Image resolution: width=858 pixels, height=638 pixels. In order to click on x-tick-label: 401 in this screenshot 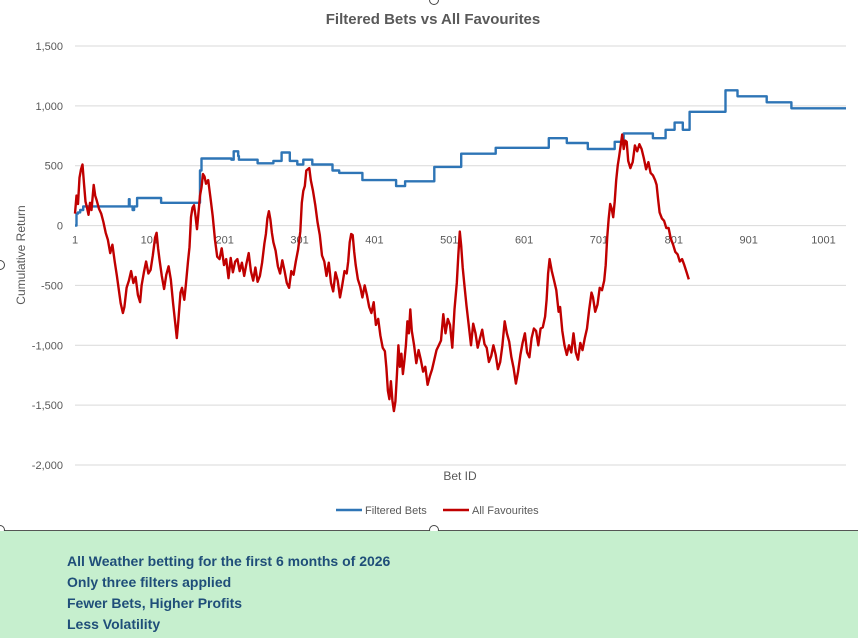, I will do `click(374, 241)`.